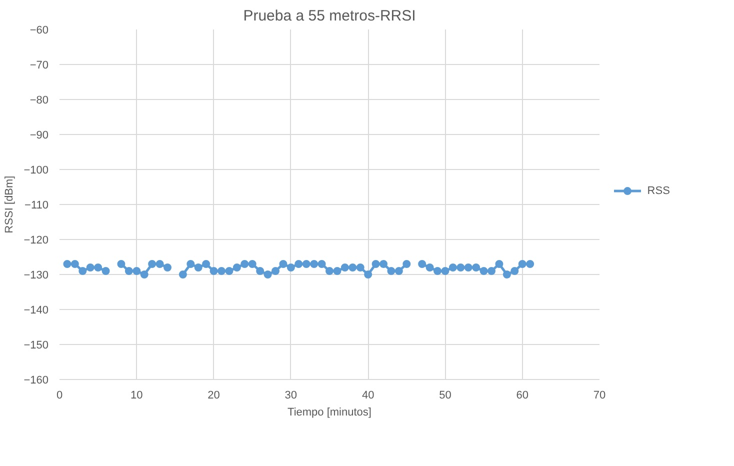 Image resolution: width=734 pixels, height=466 pixels. What do you see at coordinates (330, 412) in the screenshot?
I see `x-axis-title: Tiempo [minutos]` at bounding box center [330, 412].